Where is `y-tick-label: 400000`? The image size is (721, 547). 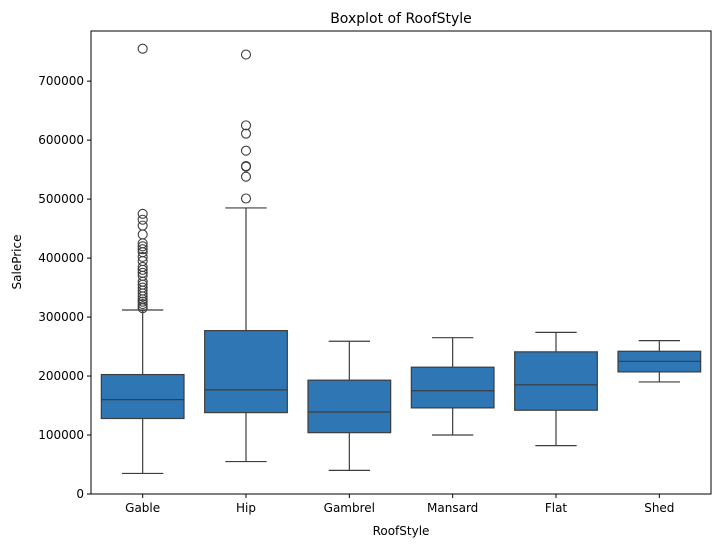
y-tick-label: 400000 is located at coordinates (61, 258).